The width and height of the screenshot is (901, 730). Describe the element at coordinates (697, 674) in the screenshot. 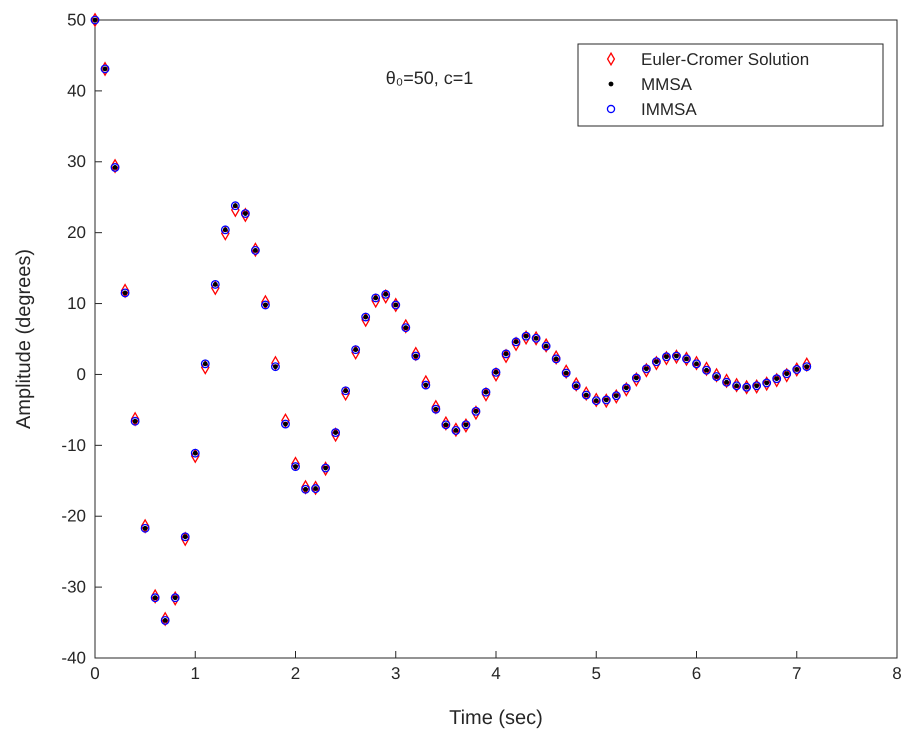

I see `x-tick-label: 6` at that location.